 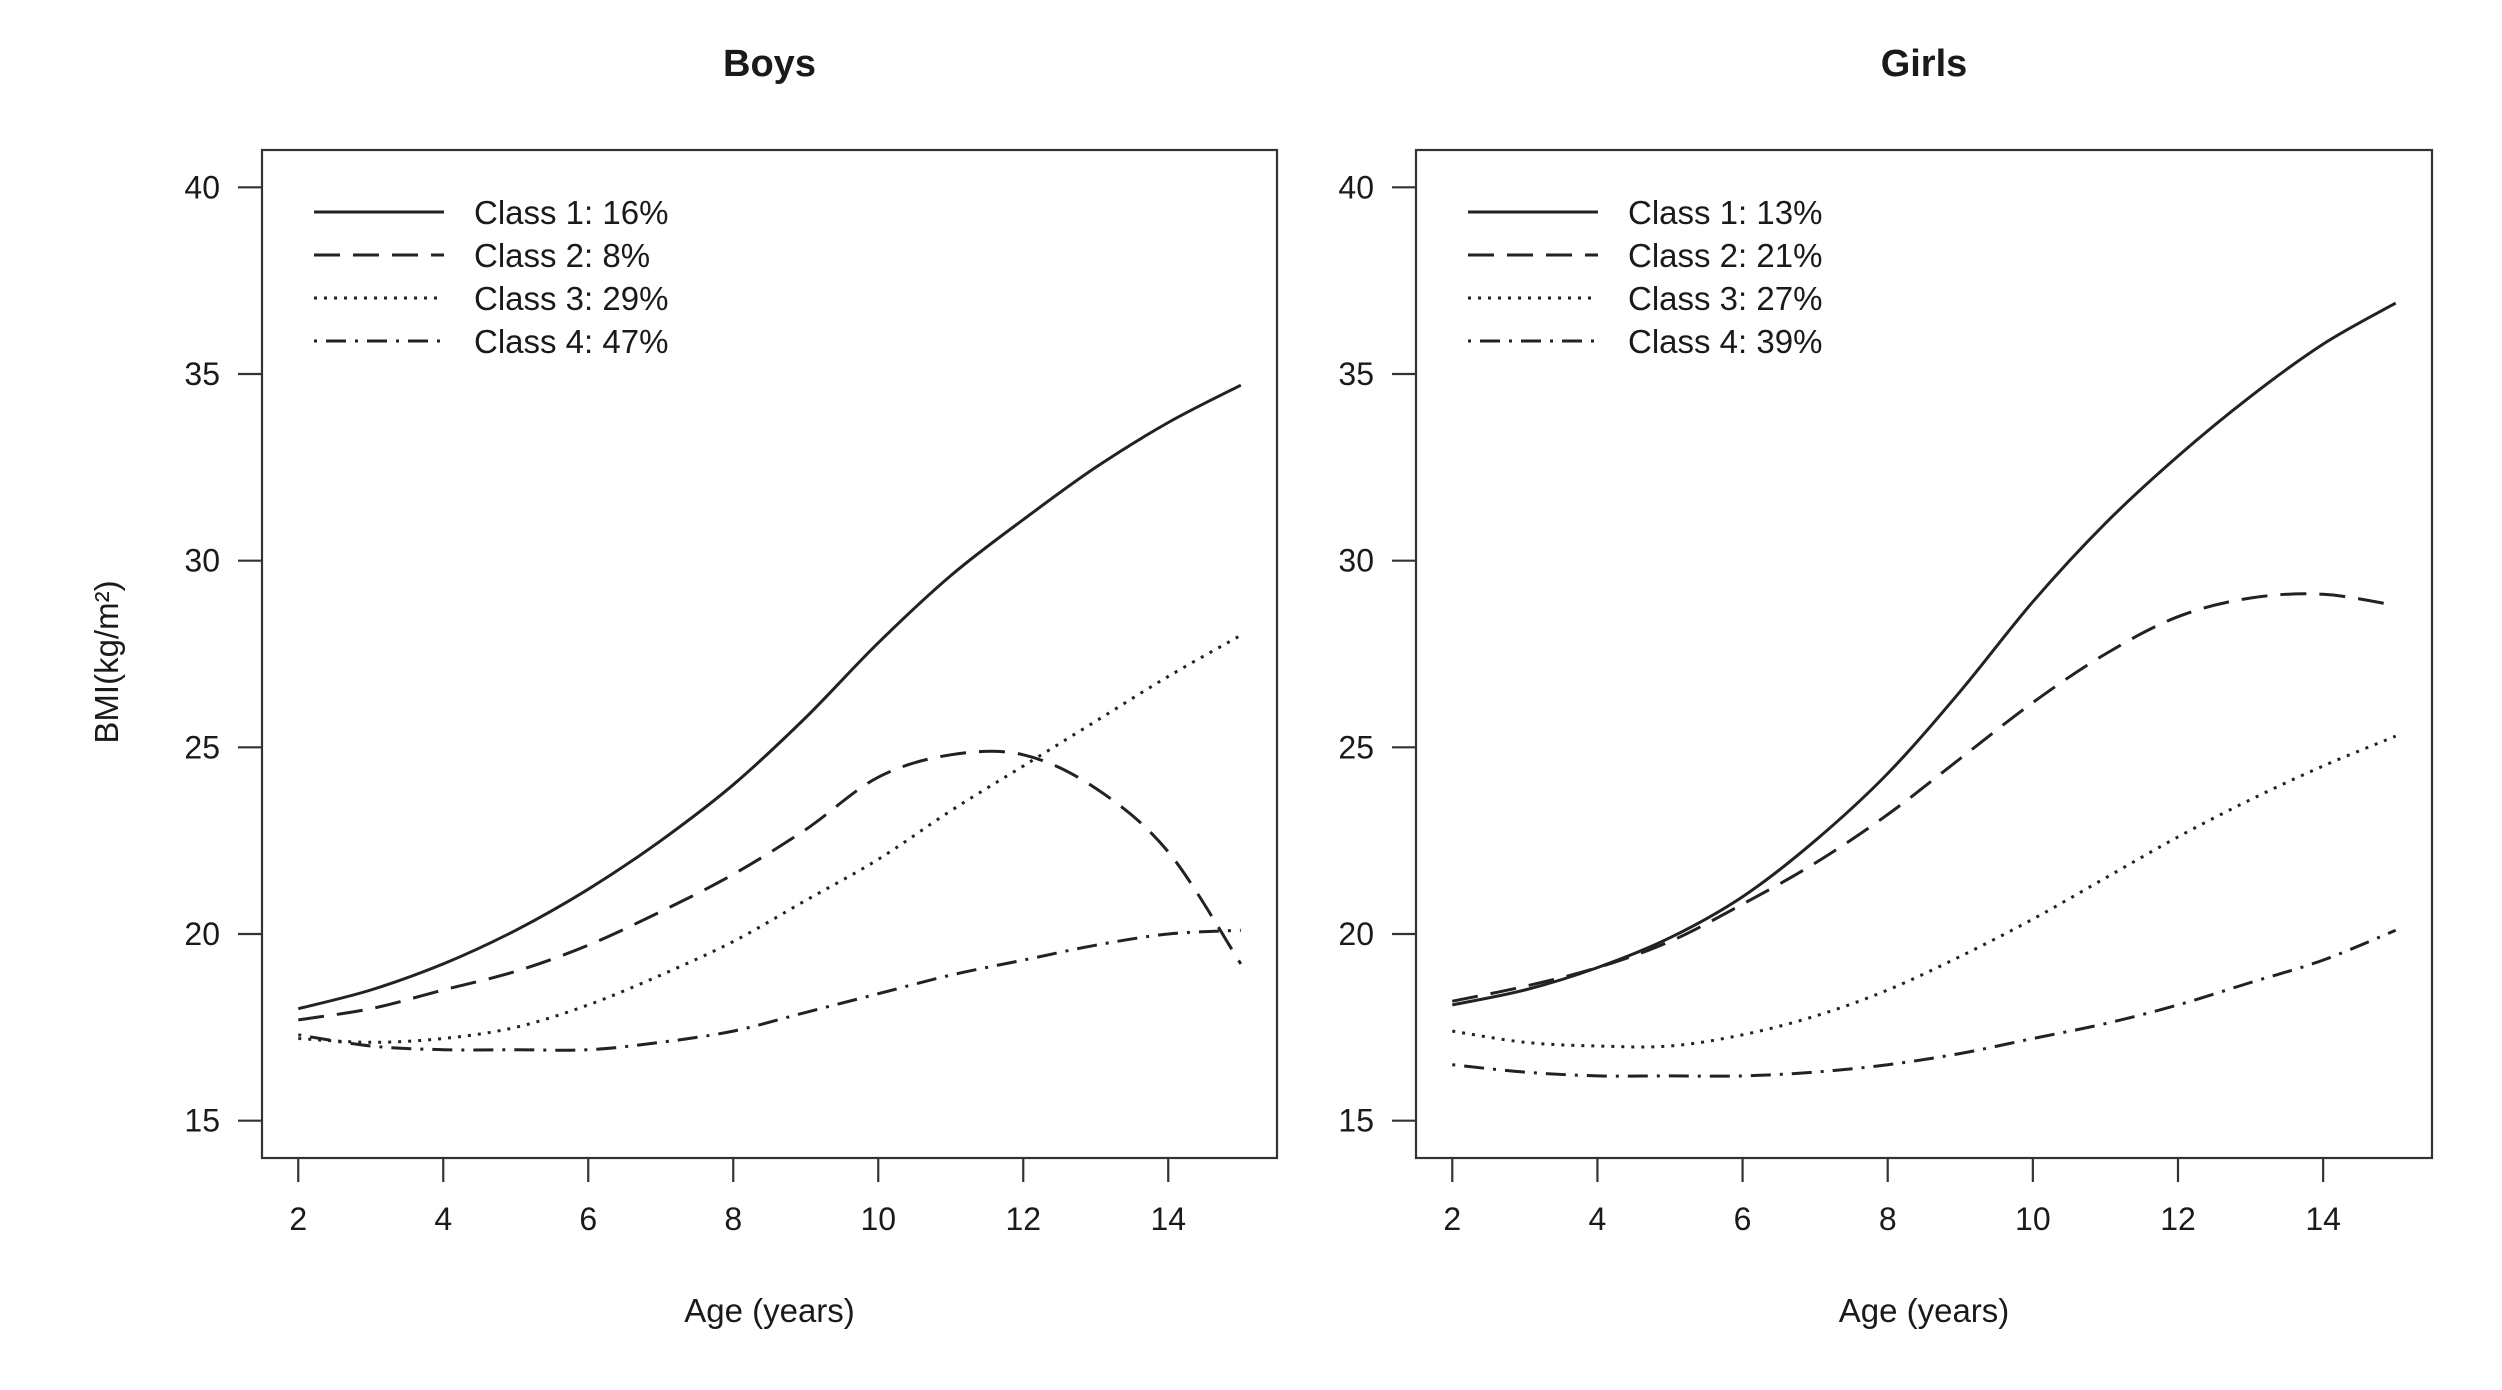 What do you see at coordinates (1725, 212) in the screenshot?
I see `legend-label-class-1: Class 1: 13%` at bounding box center [1725, 212].